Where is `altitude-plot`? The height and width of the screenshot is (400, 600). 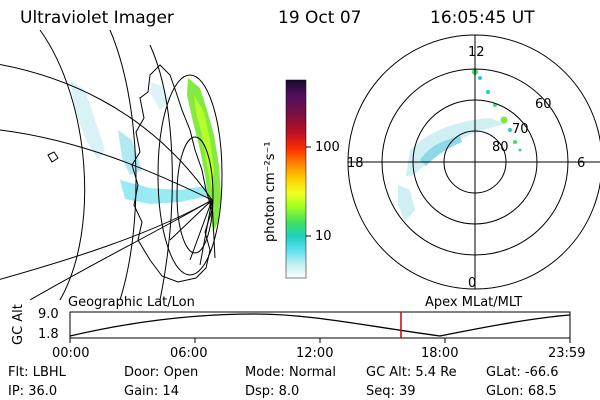 altitude-plot is located at coordinates (320, 327).